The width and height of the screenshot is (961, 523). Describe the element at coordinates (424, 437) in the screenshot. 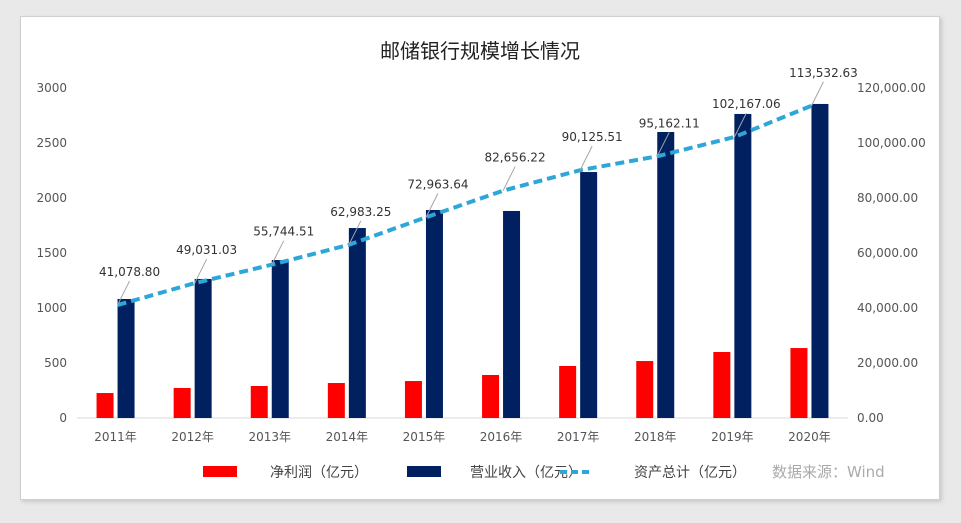

I see `x-tick-label: 2015年` at that location.